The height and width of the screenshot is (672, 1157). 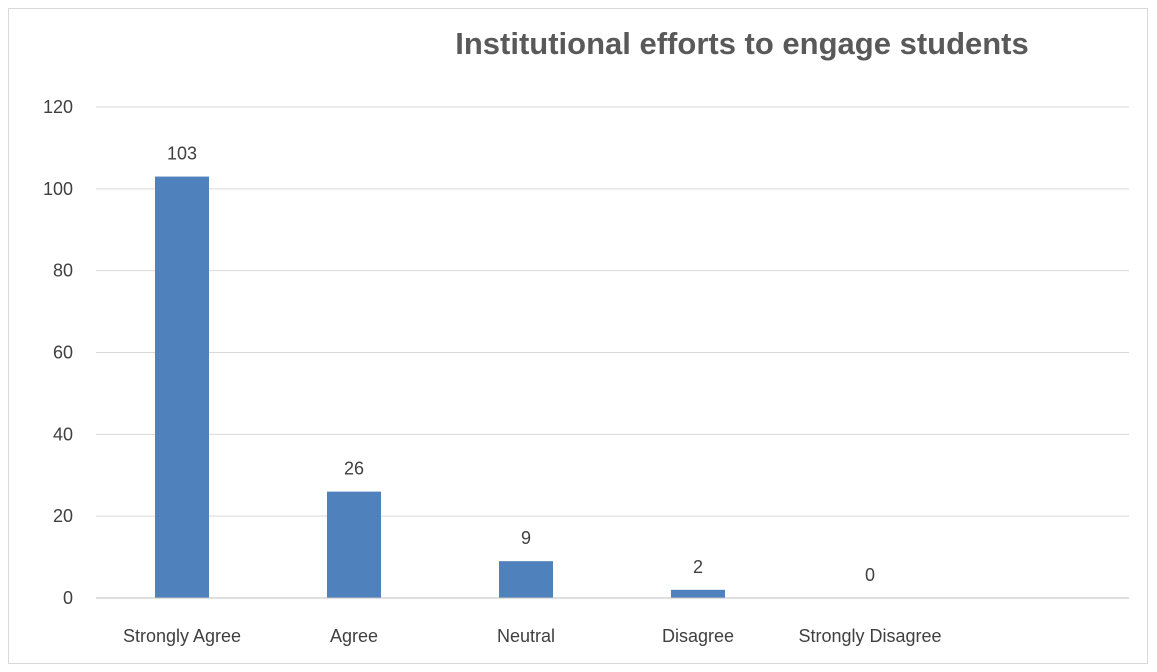 I want to click on y-tick-label: 80, so click(x=63, y=271).